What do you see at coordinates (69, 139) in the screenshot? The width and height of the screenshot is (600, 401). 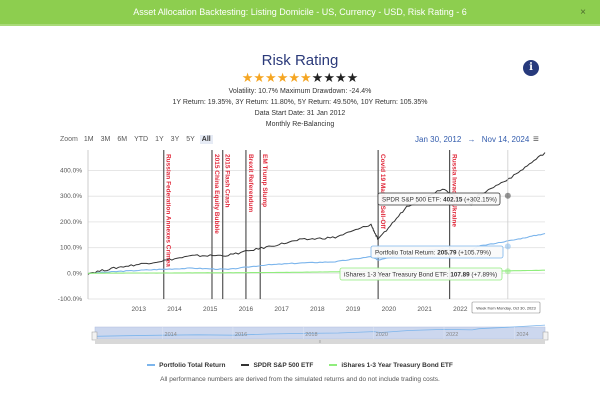 I see `zoom-label: Zoom` at bounding box center [69, 139].